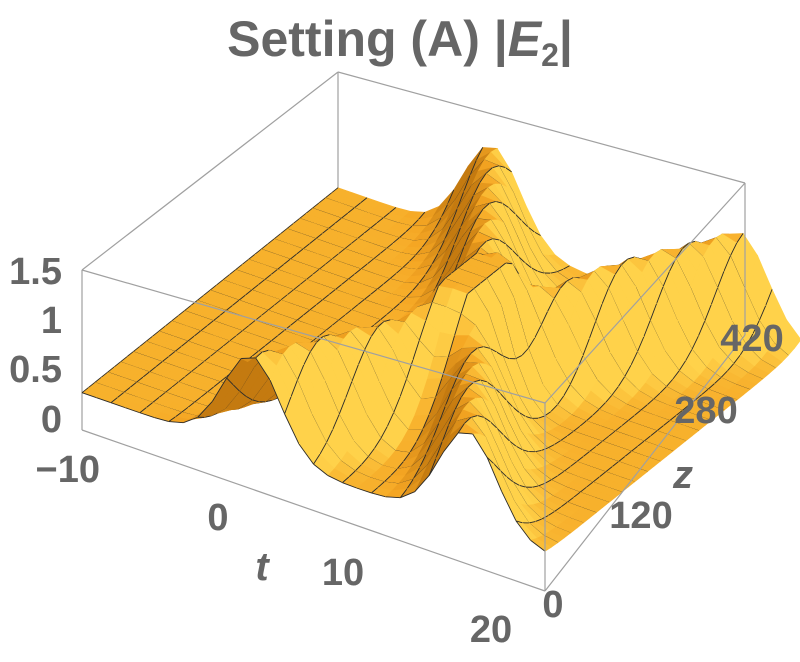 Image resolution: width=800 pixels, height=662 pixels. Describe the element at coordinates (550, 55) in the screenshot. I see `title-subscript: 2` at that location.